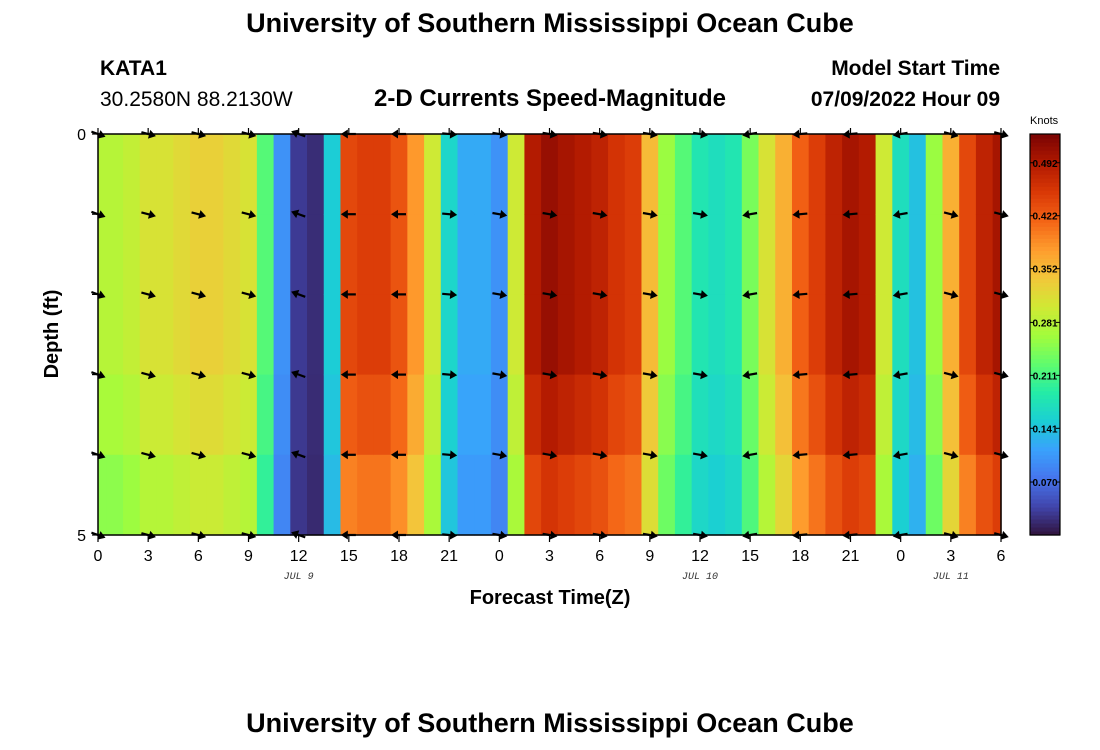 Image resolution: width=1100 pixels, height=750 pixels. Describe the element at coordinates (52, 334) in the screenshot. I see `y-axis-label: Depth (ft)` at that location.